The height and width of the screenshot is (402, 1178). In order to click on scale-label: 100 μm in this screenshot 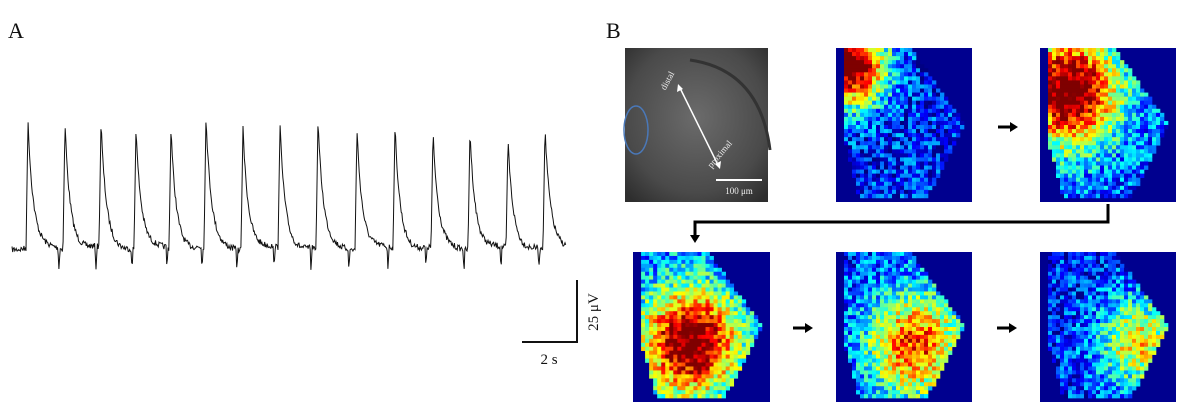, I will do `click(739, 191)`.